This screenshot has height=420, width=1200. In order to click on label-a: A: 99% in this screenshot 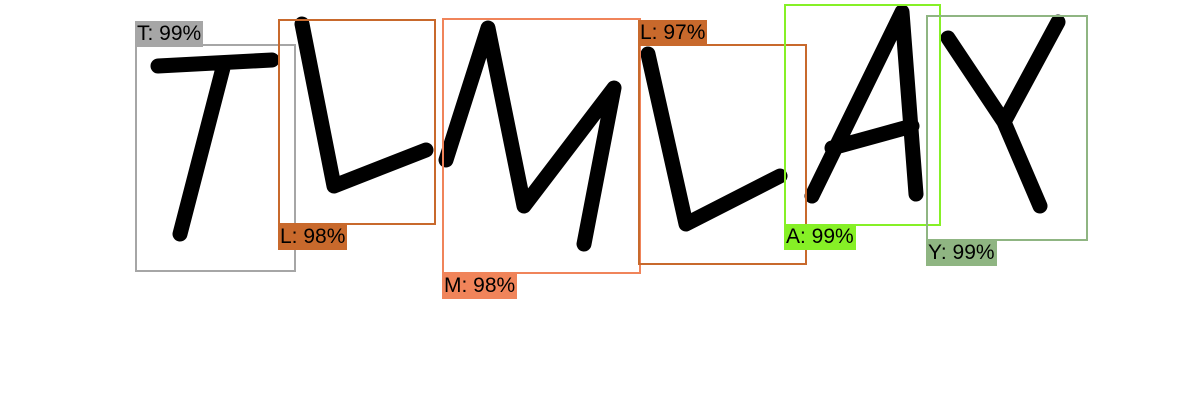, I will do `click(820, 237)`.